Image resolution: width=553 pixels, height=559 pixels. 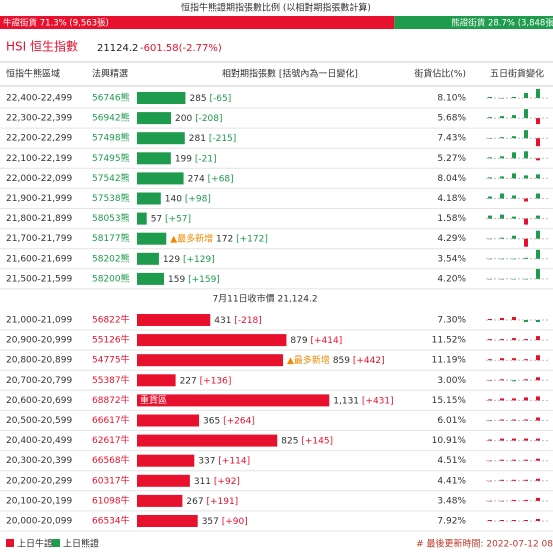 What do you see at coordinates (39, 481) in the screenshot?
I see `range: 20,200-20,299` at bounding box center [39, 481].